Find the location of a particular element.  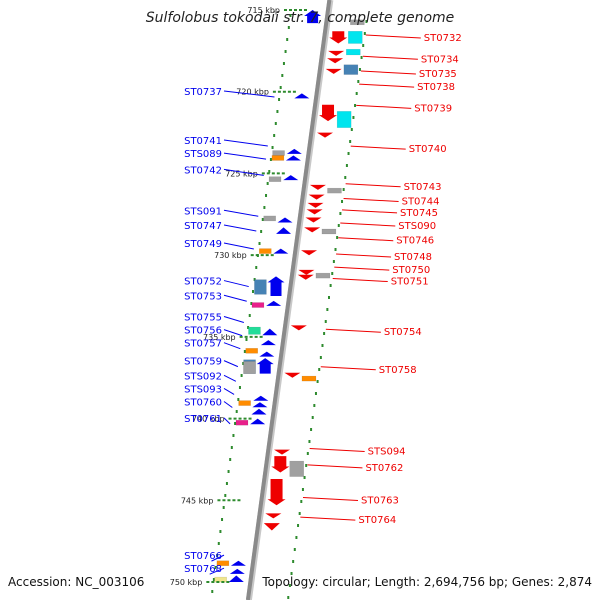

forward-gene-label: ST0761 is located at coordinates (203, 419).